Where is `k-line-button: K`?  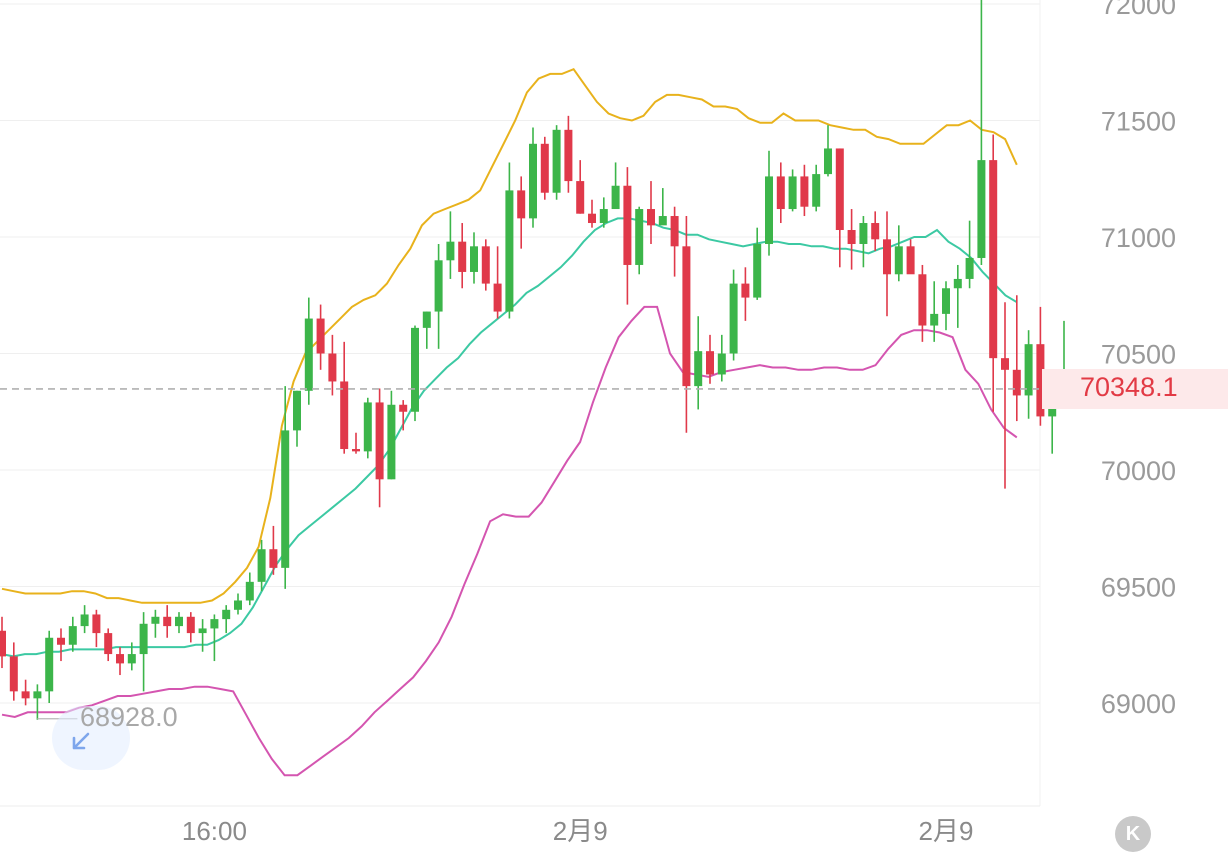 k-line-button: K is located at coordinates (1133, 834).